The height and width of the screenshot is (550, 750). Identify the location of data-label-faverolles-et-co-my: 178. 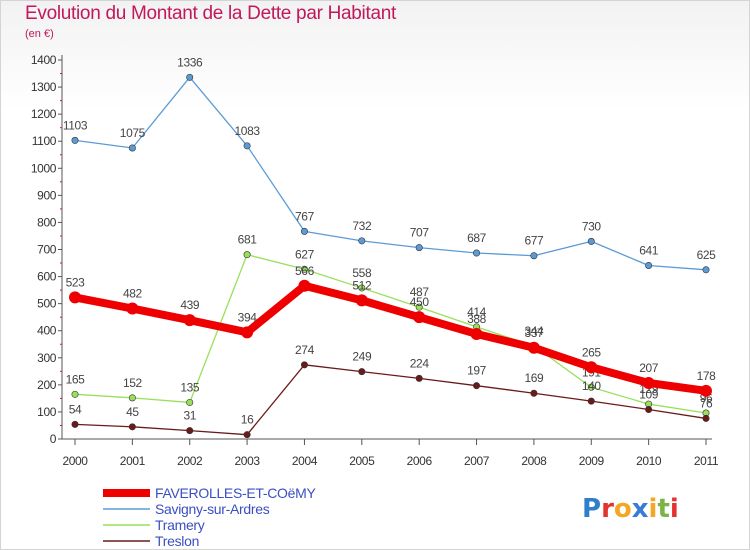
(707, 376).